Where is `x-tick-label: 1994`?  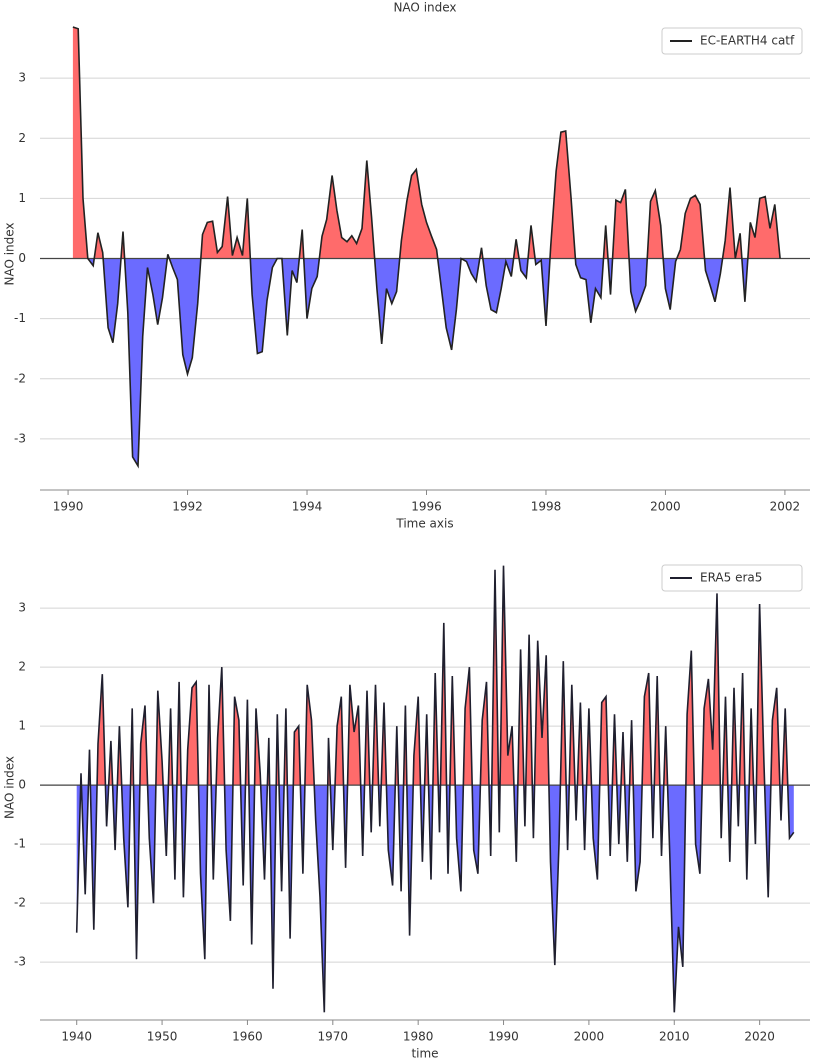
x-tick-label: 1994 is located at coordinates (307, 507).